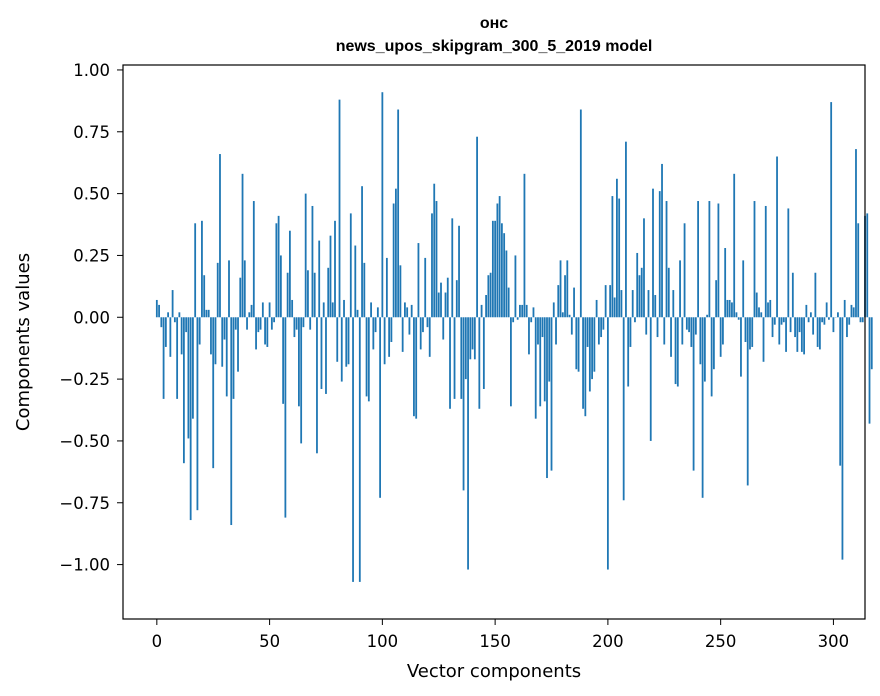 The image size is (880, 696). I want to click on x-tick-label: 50, so click(269, 641).